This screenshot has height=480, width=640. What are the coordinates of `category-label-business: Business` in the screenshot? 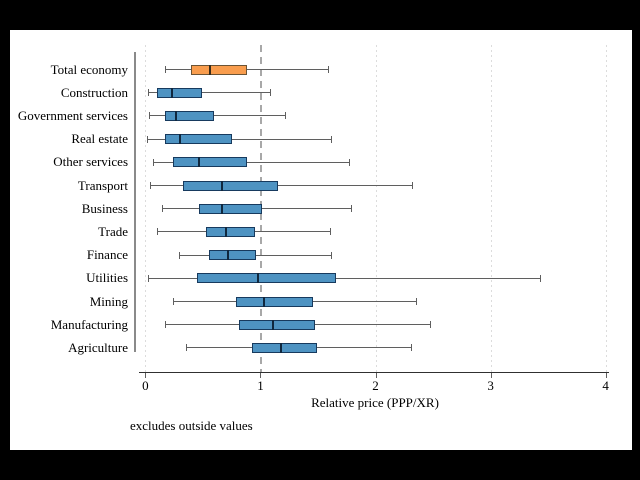 It's located at (104, 208).